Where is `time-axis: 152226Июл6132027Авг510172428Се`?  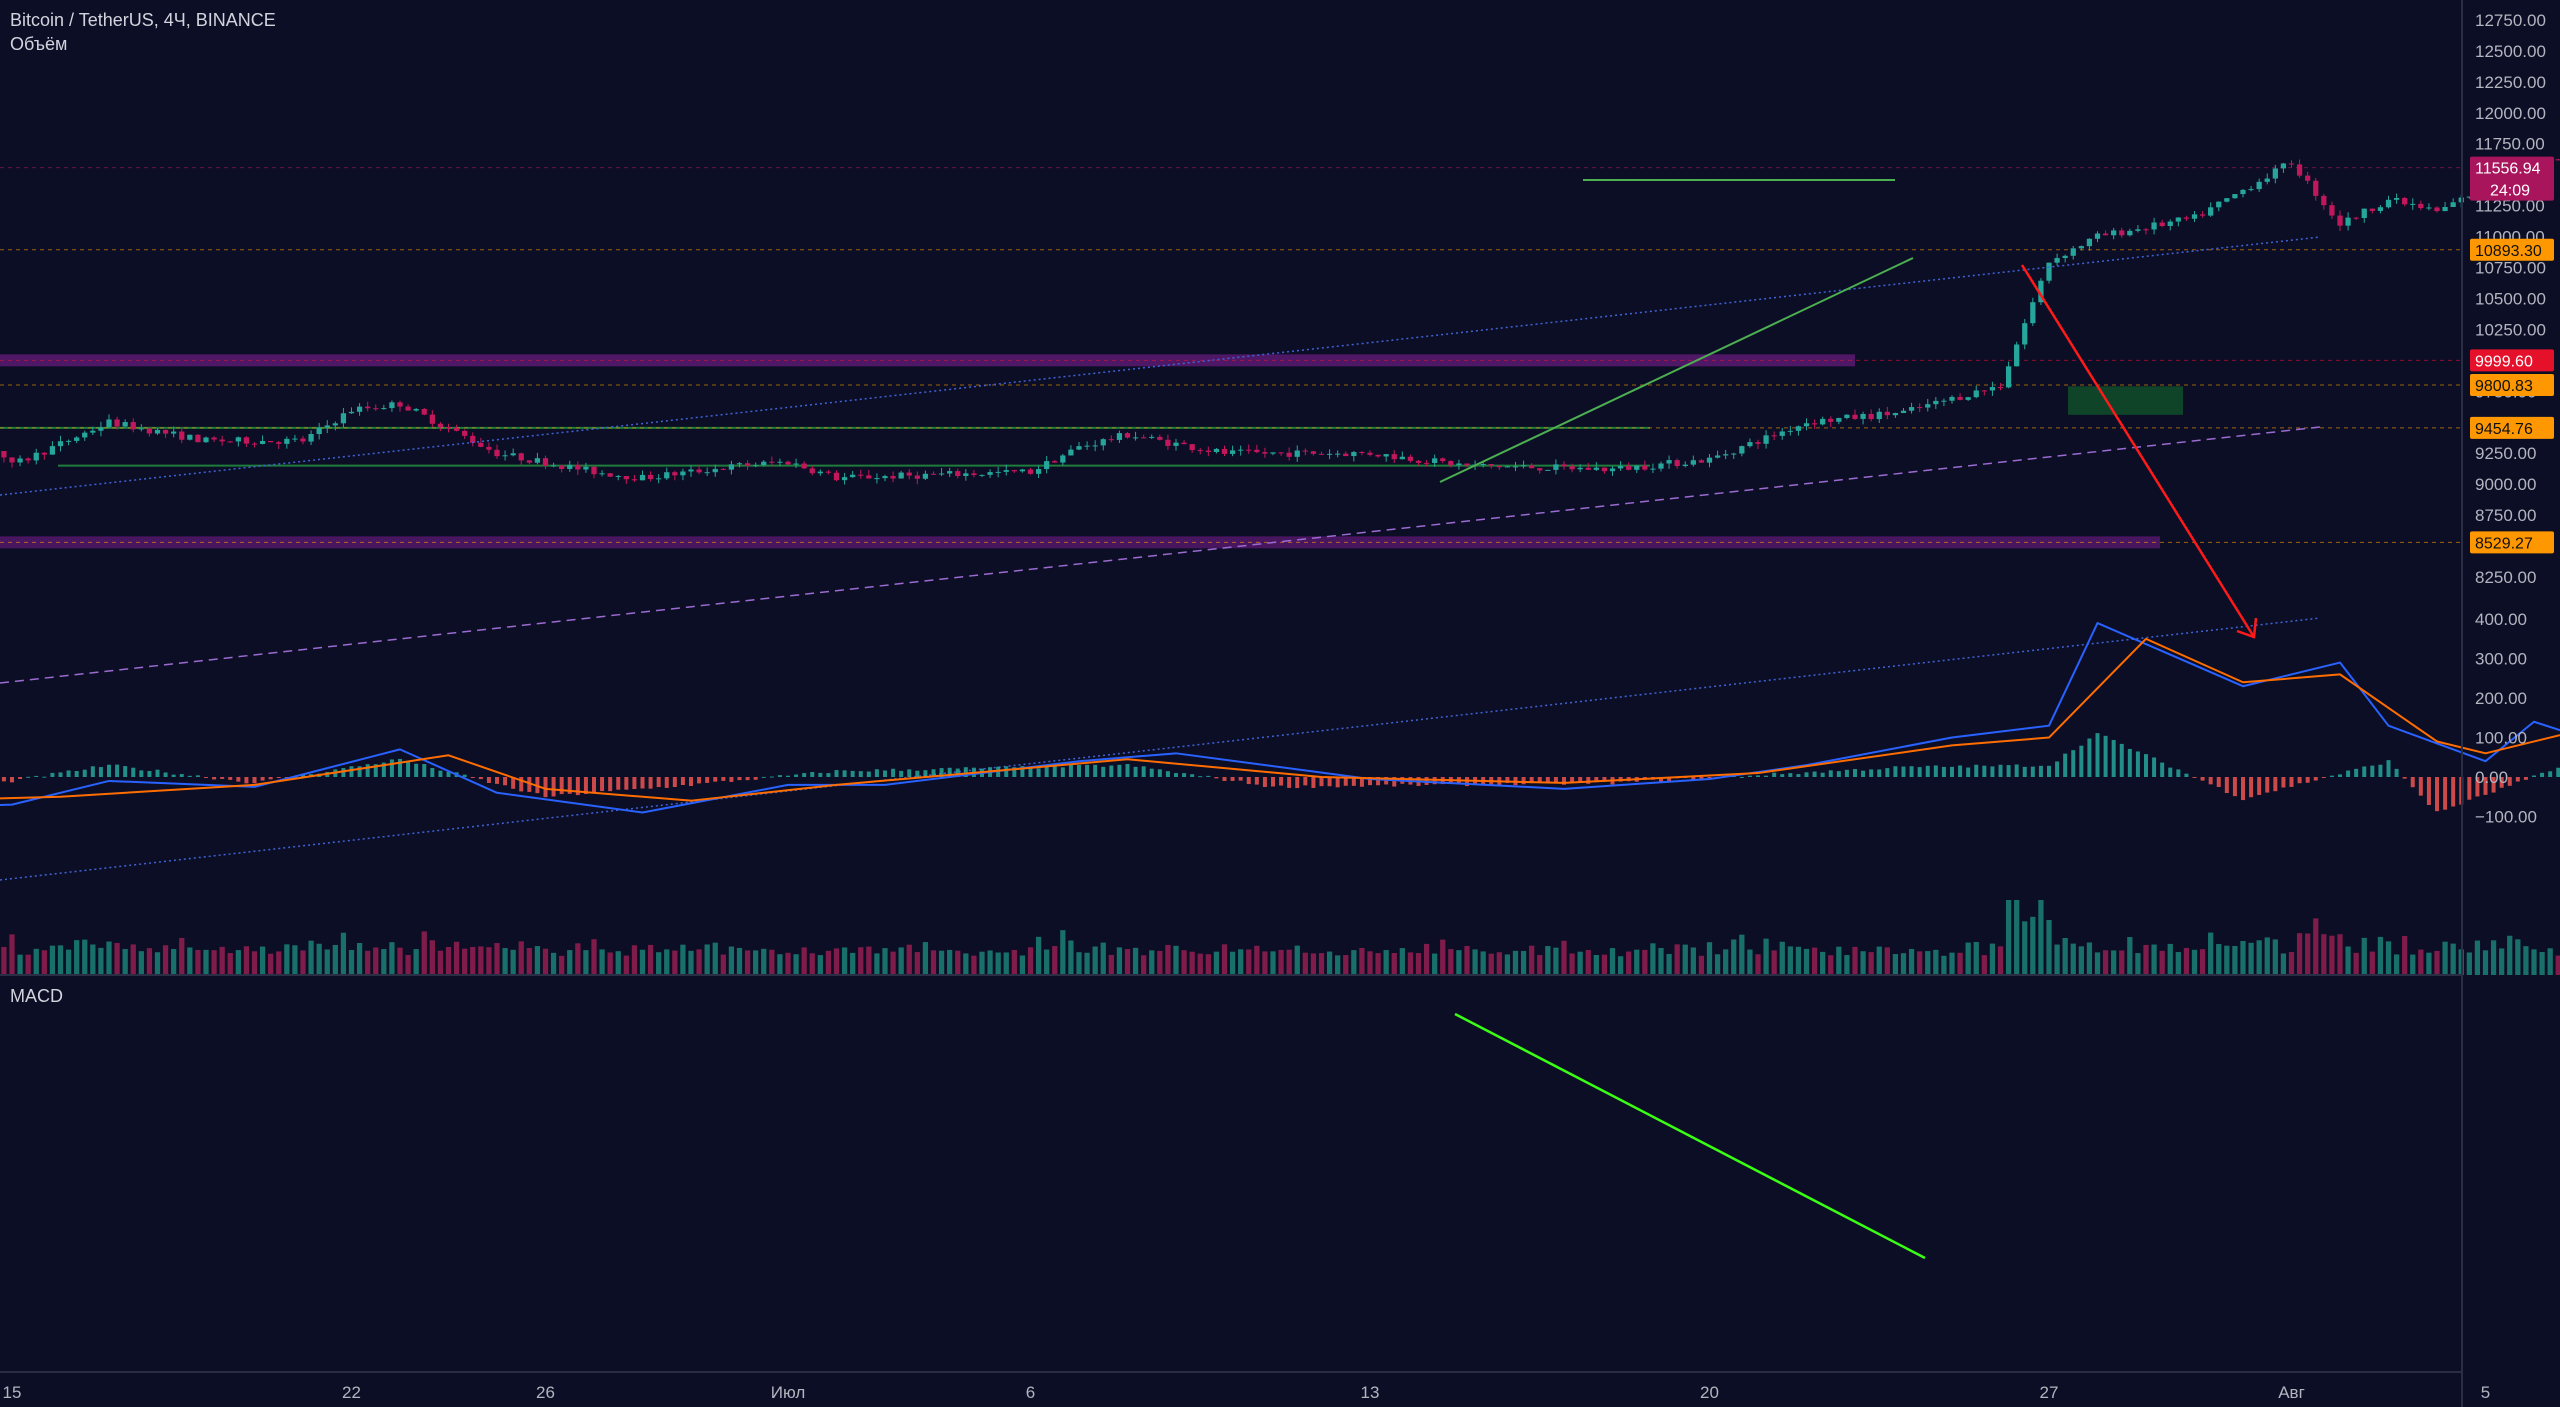 time-axis: 152226Июл6132027Авг510172428Се is located at coordinates (1280, 1386).